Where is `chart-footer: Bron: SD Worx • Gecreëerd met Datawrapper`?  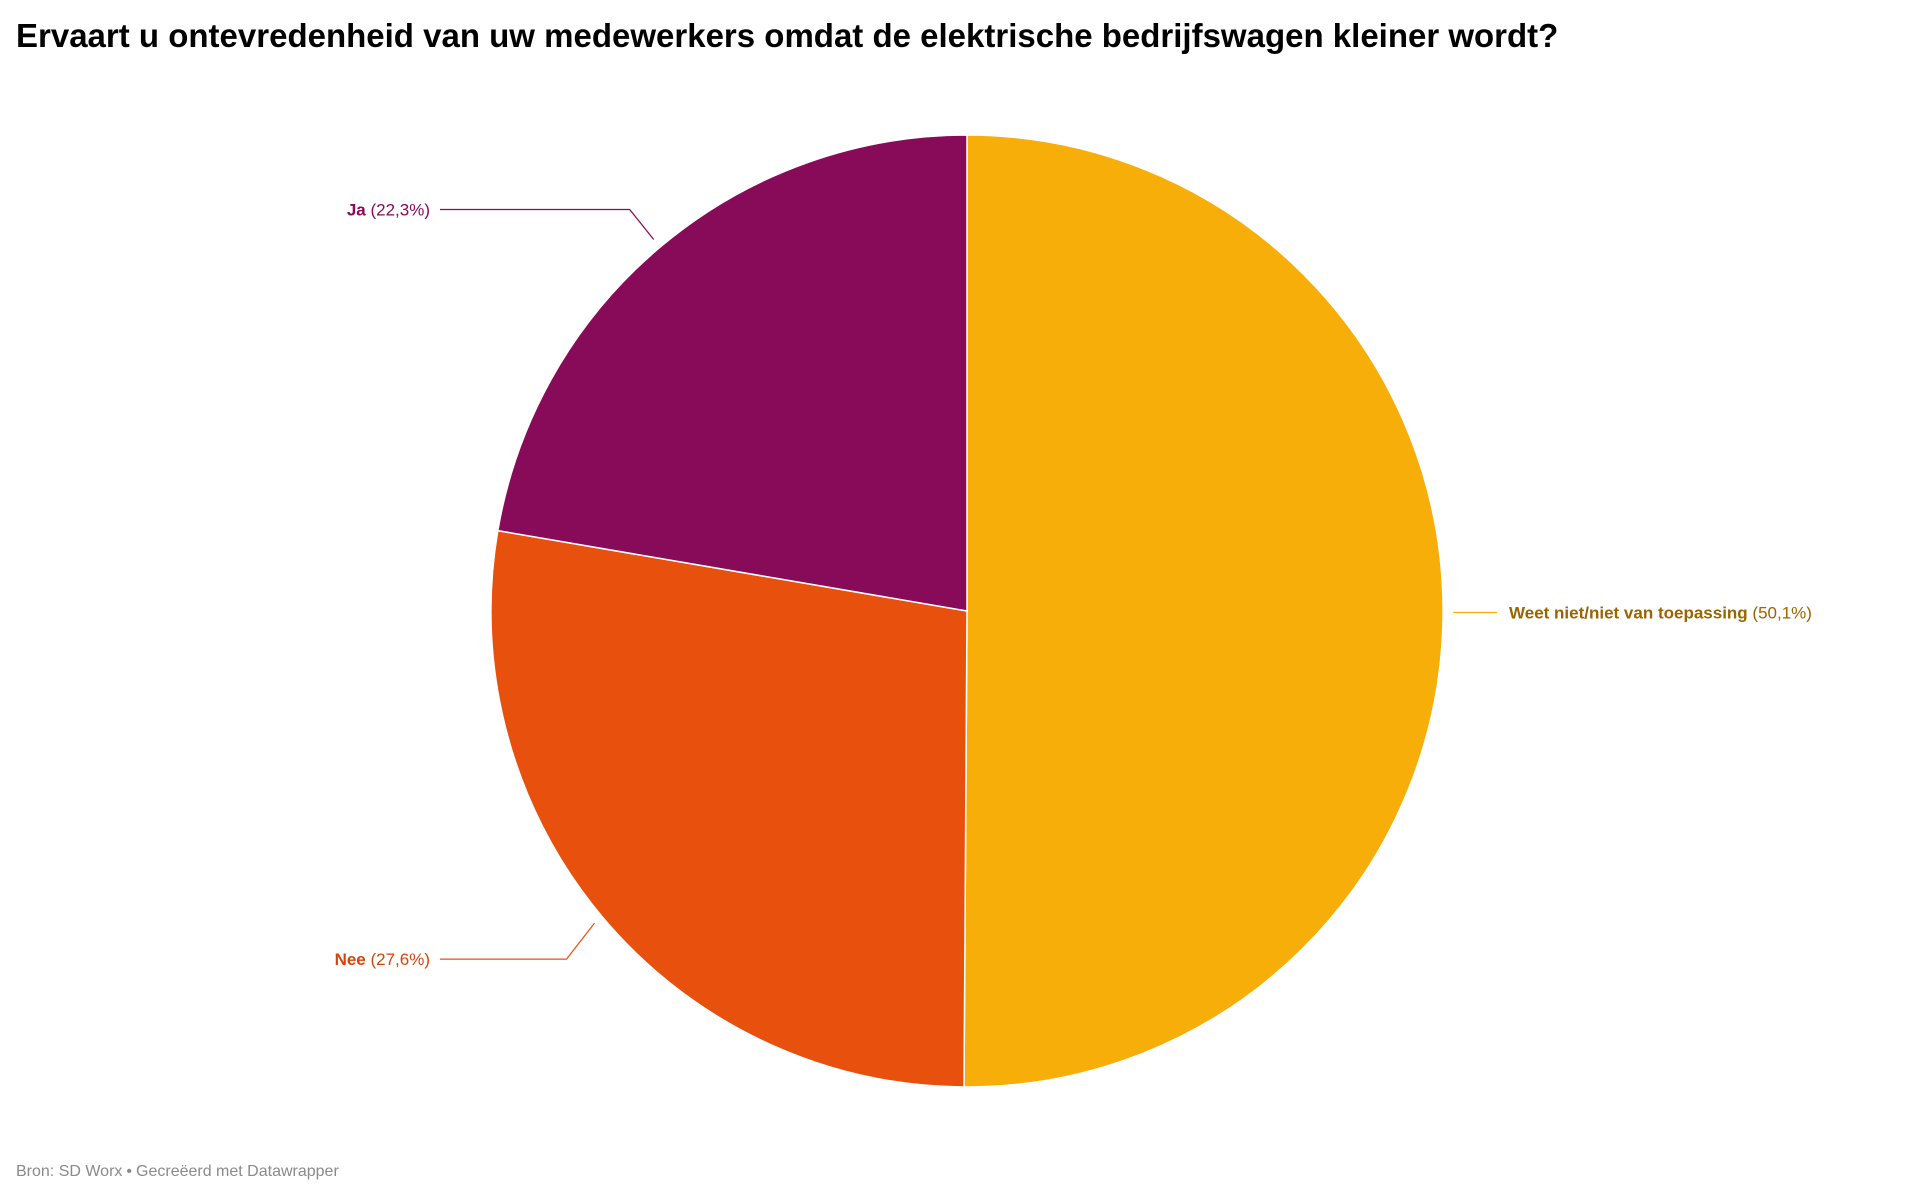
chart-footer: Bron: SD Worx • Gecreëerd met Datawrapper is located at coordinates (177, 1172).